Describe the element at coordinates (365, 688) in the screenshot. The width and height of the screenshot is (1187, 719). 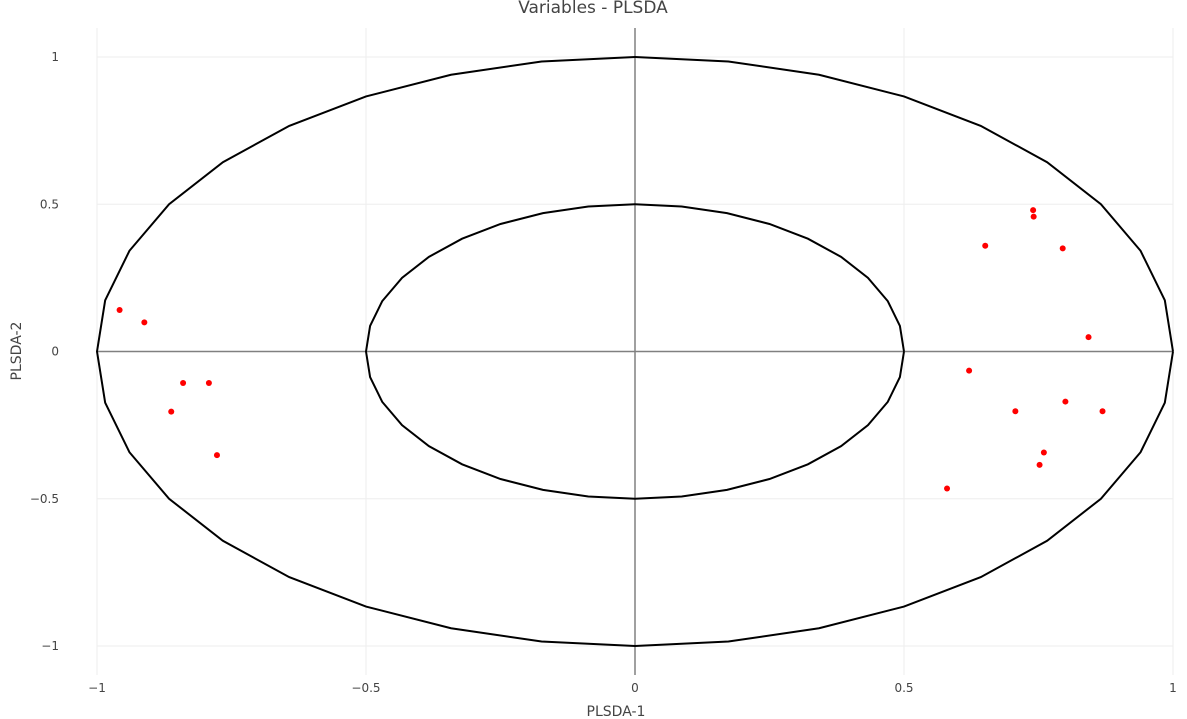
I see `x-tick-label: −0.5` at that location.